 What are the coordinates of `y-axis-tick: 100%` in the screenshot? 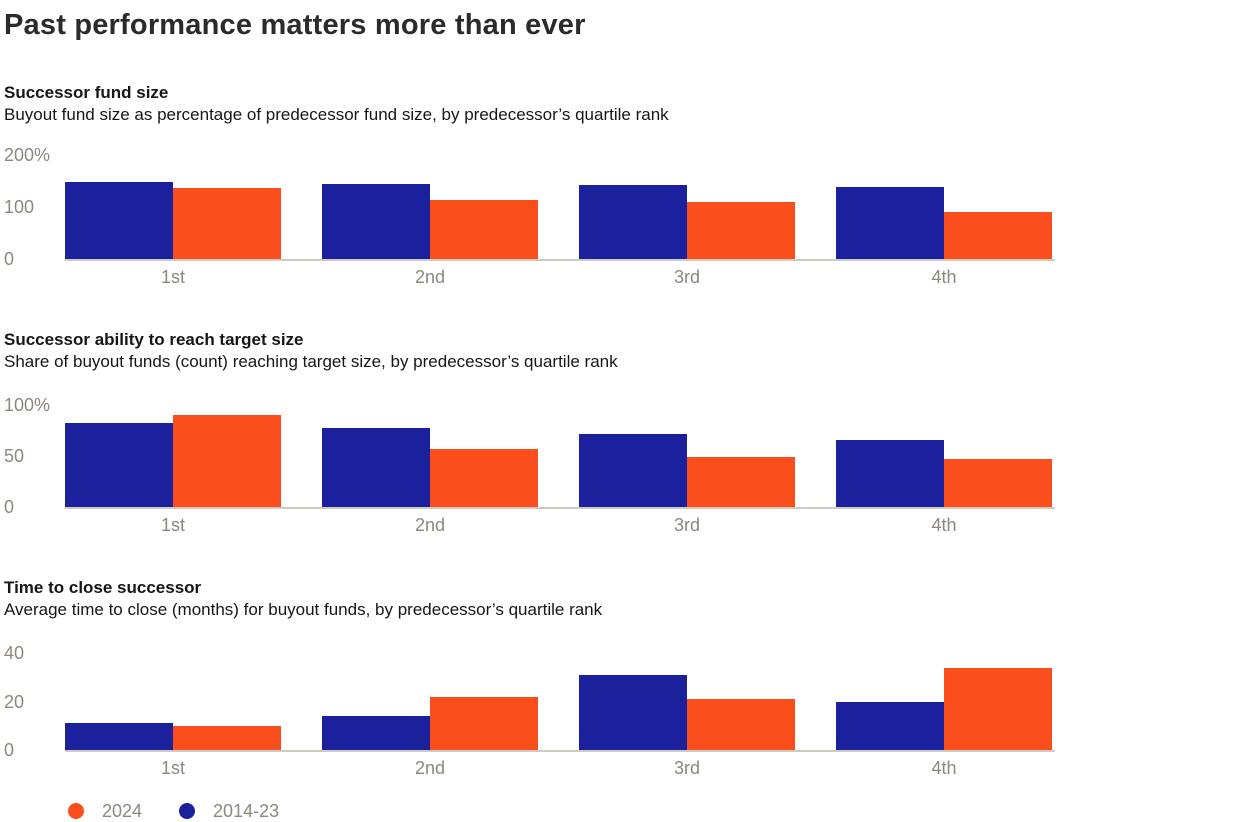 It's located at (27, 405).